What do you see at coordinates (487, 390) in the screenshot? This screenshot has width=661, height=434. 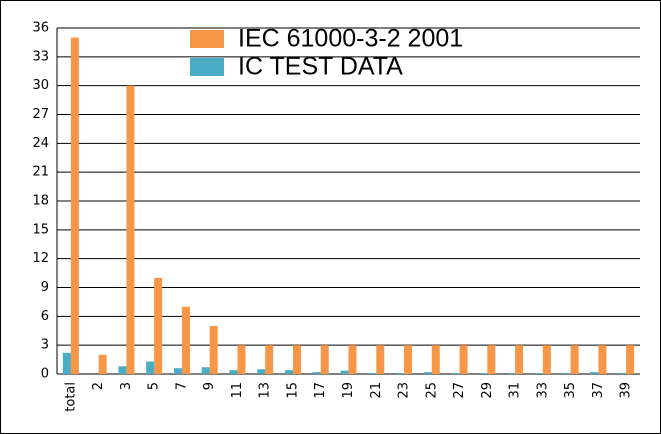 I see `x-tick-label: 29` at bounding box center [487, 390].